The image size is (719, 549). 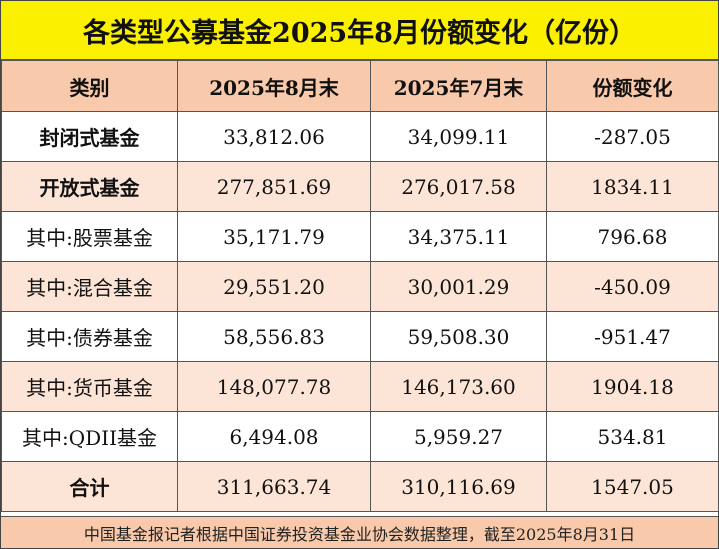 I want to click on change-value: 534.81, so click(x=632, y=436).